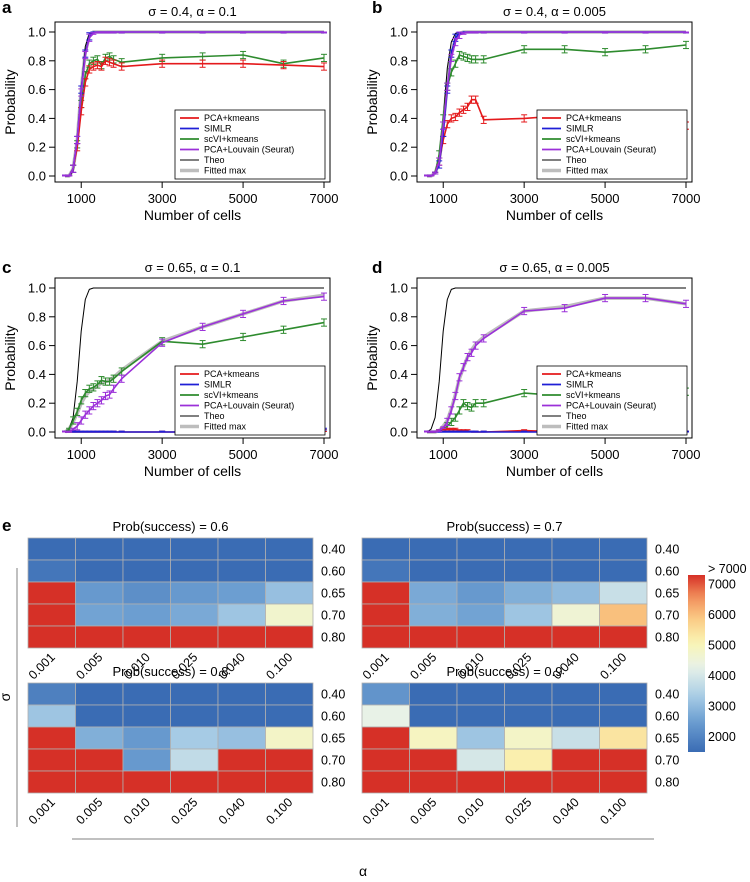 The image size is (750, 882). What do you see at coordinates (399, 32) in the screenshot?
I see `y-tick-label: 1.0` at bounding box center [399, 32].